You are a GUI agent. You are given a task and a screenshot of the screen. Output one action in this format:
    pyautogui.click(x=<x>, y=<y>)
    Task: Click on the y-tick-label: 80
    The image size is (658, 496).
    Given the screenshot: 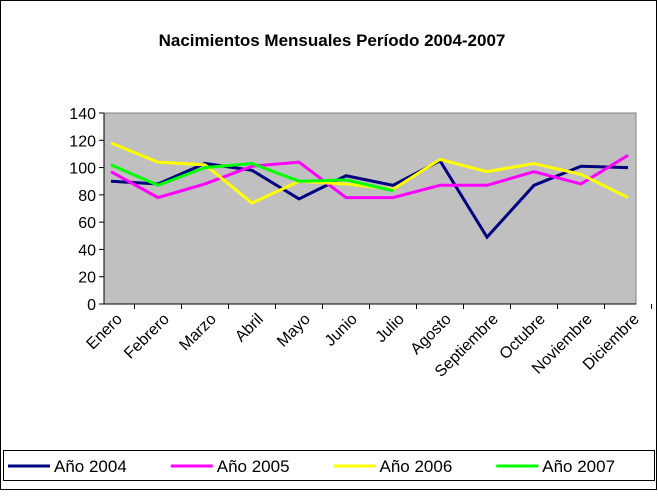 What is the action you would take?
    pyautogui.click(x=87, y=196)
    